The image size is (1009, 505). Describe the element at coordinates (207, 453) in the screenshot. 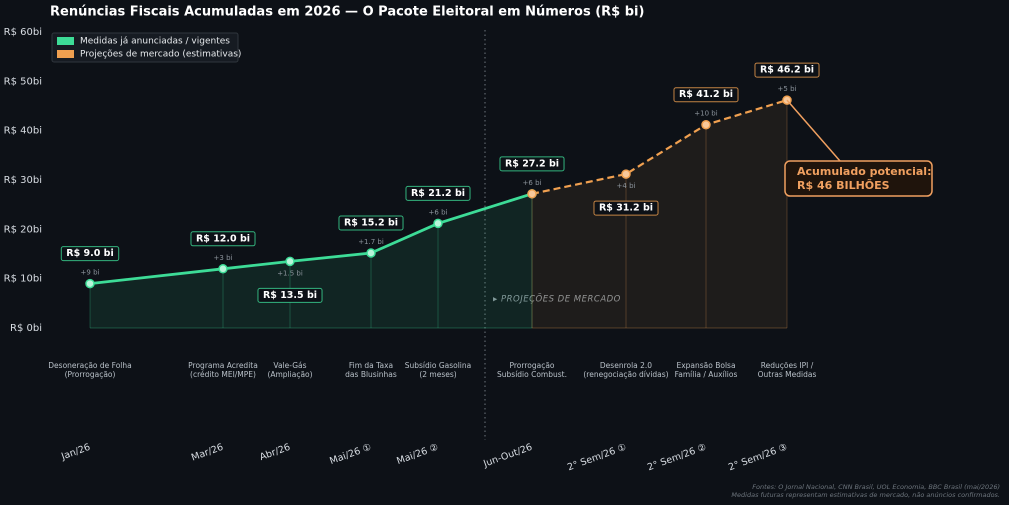

I see `x-tick-label: Mar/26` at that location.